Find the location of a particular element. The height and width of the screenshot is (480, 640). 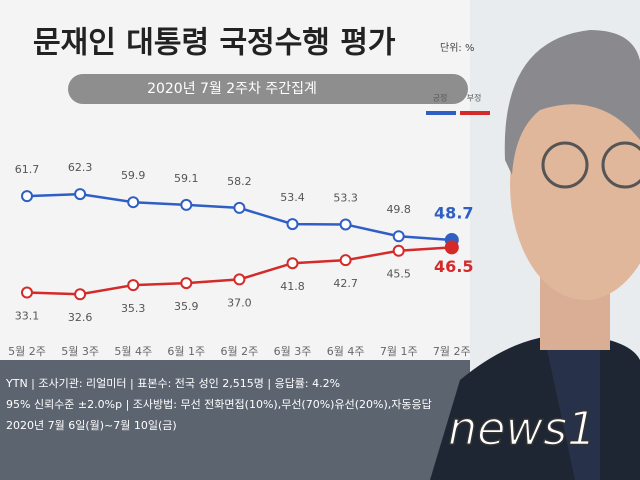

tie is located at coordinates (572, 410).